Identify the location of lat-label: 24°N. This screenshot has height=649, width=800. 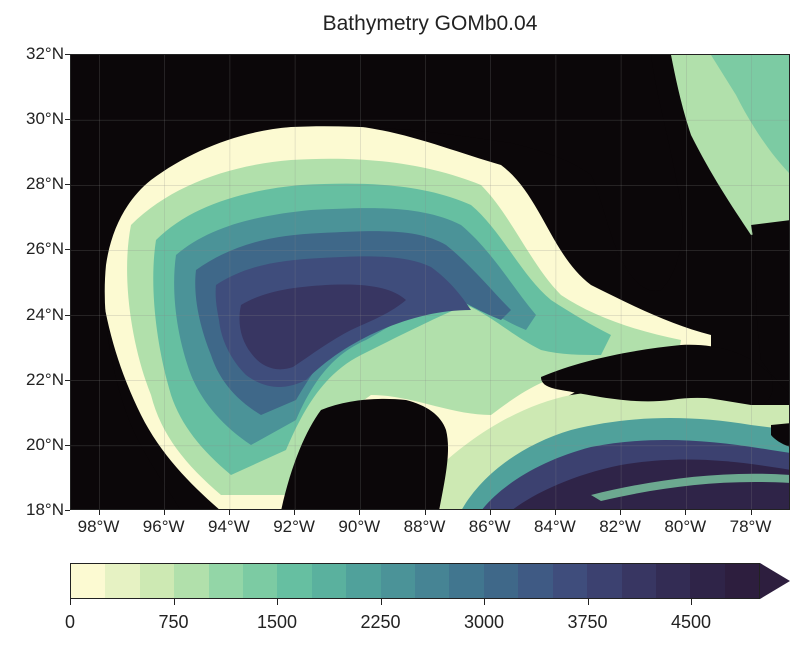
(45, 314).